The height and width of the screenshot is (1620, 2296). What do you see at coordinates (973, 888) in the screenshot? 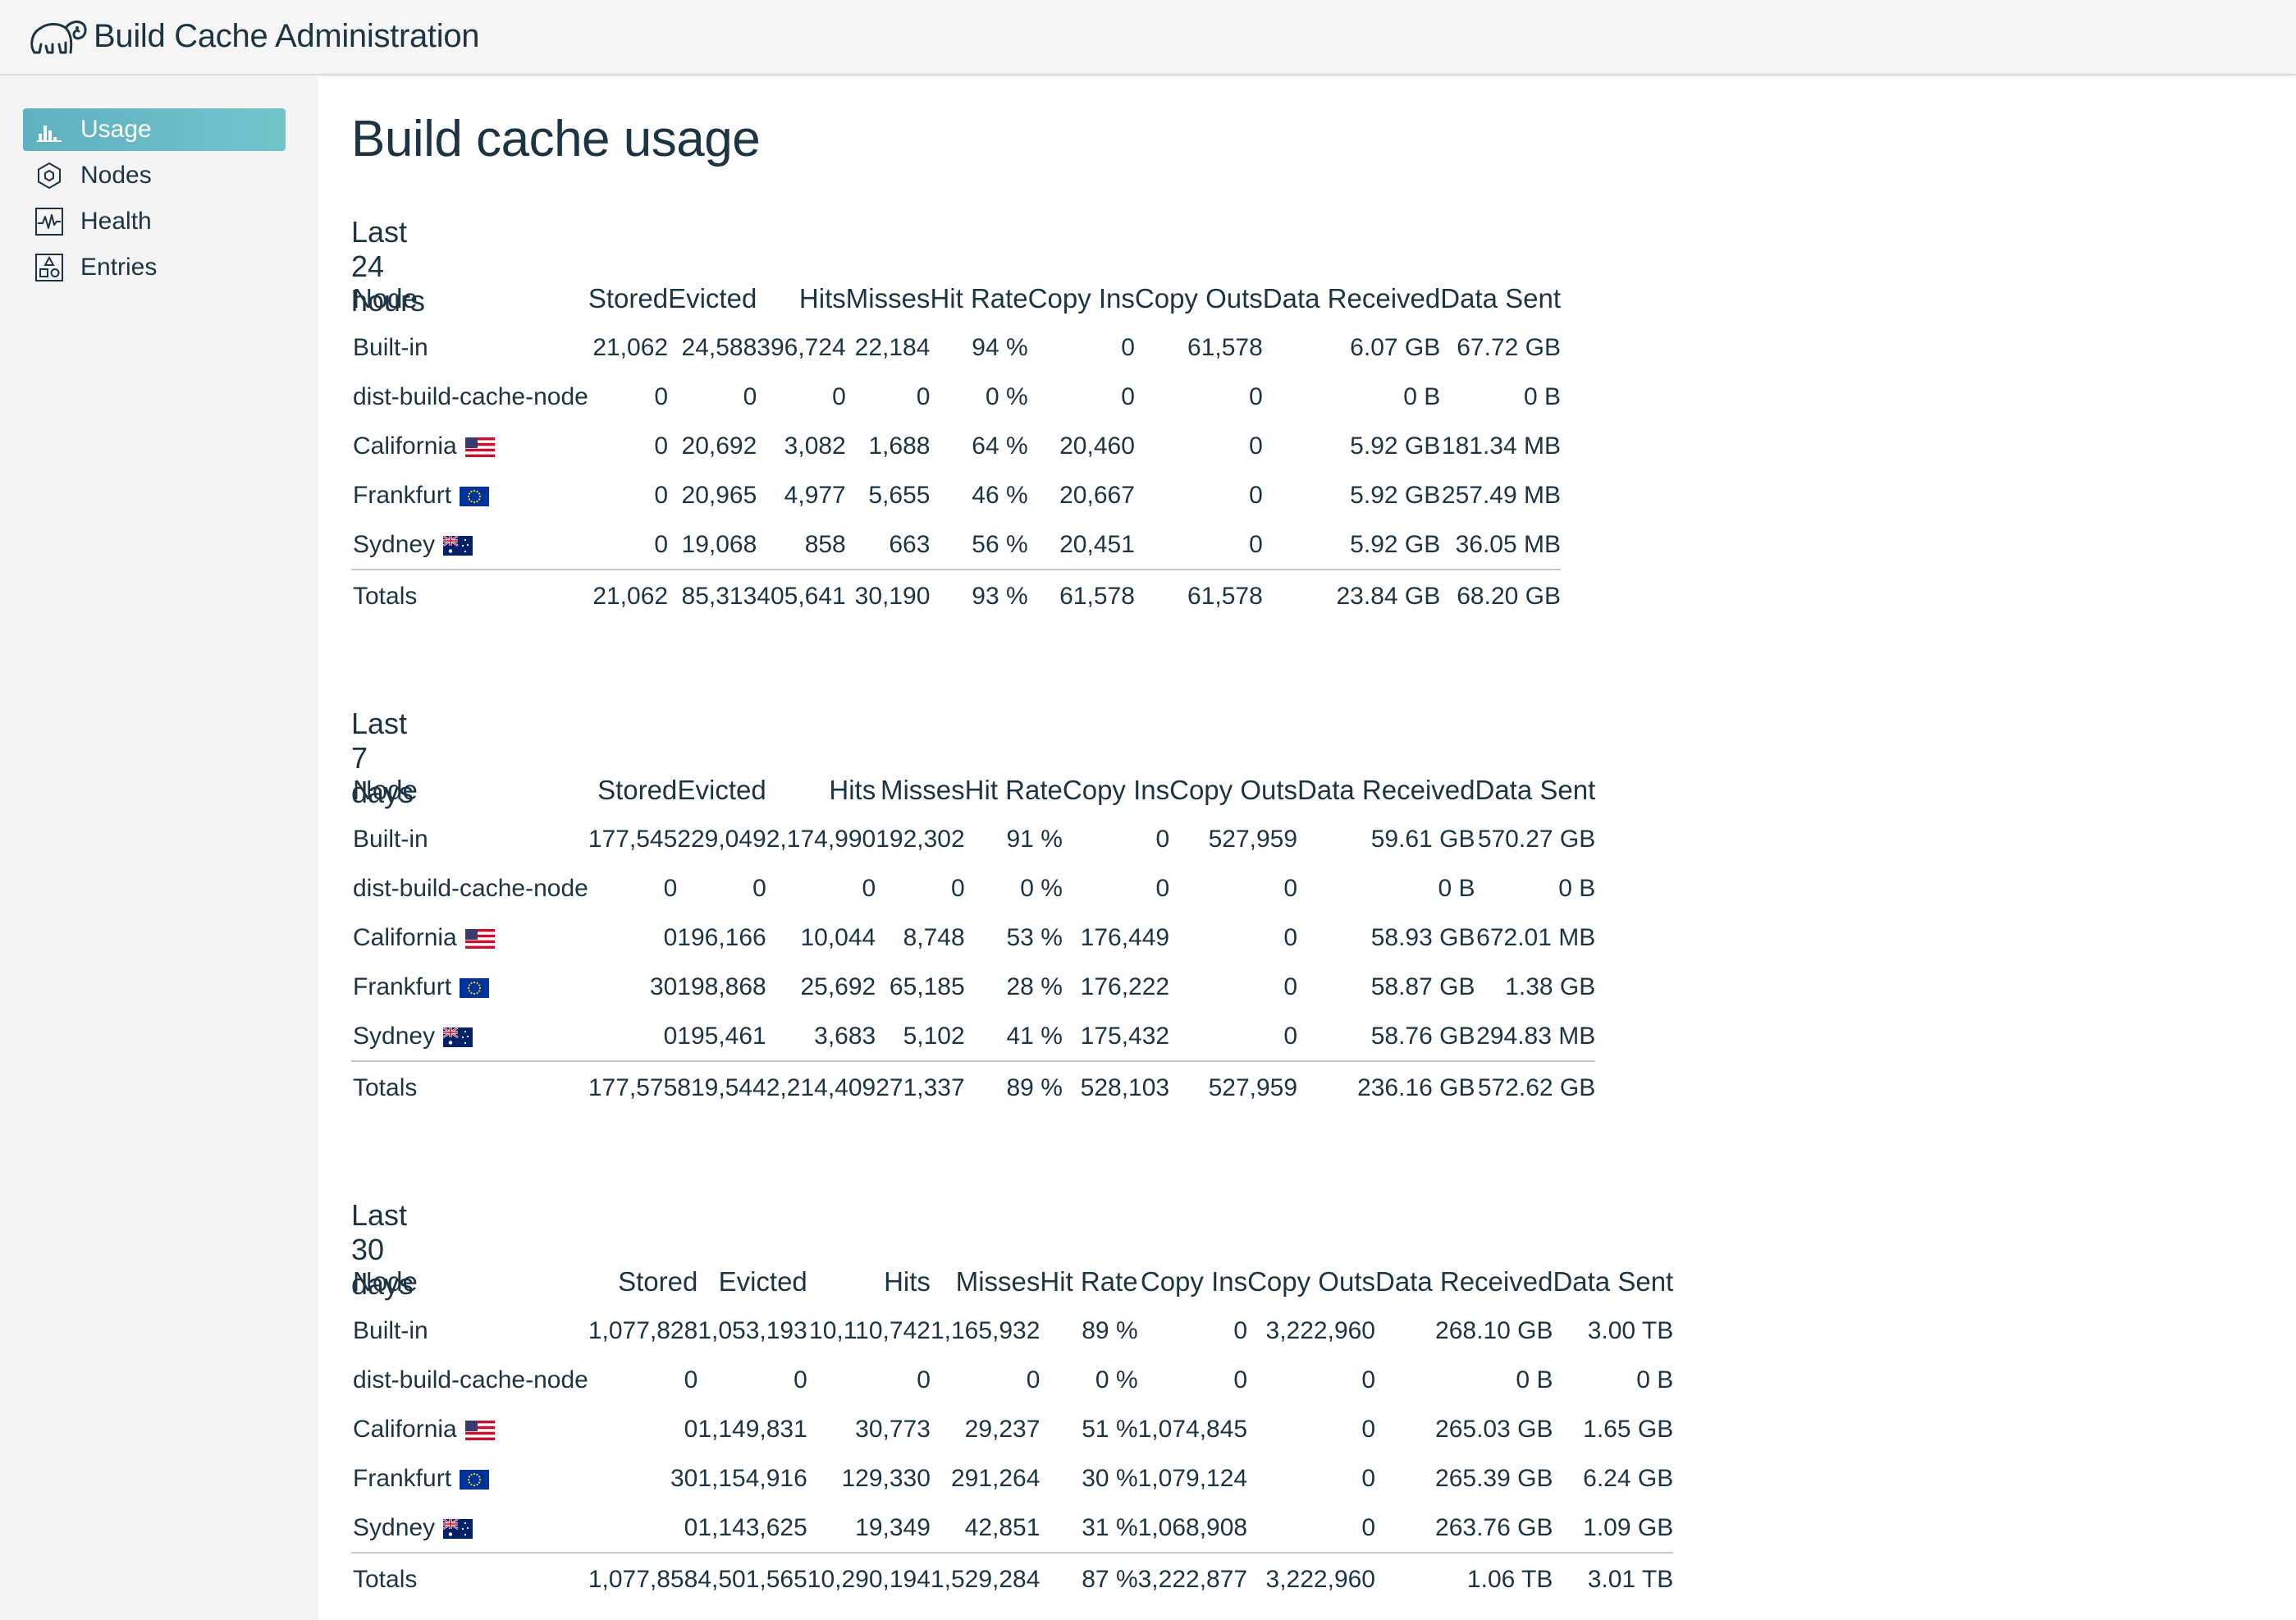
I see `table-row: dist-build-cache-node 0 0 0 0 0 % 0 0 0 B 0 B` at bounding box center [973, 888].